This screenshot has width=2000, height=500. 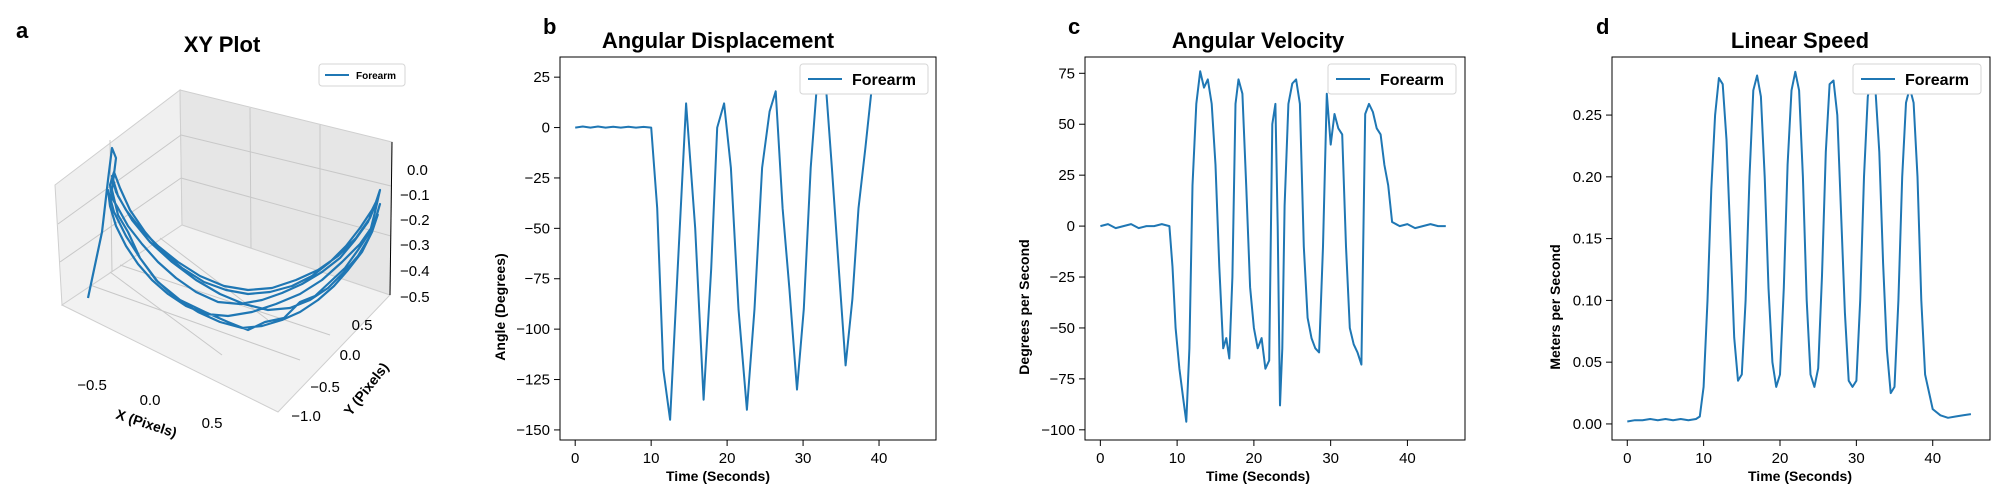 What do you see at coordinates (1932, 458) in the screenshot?
I see `panel-d-xtick-label: 40` at bounding box center [1932, 458].